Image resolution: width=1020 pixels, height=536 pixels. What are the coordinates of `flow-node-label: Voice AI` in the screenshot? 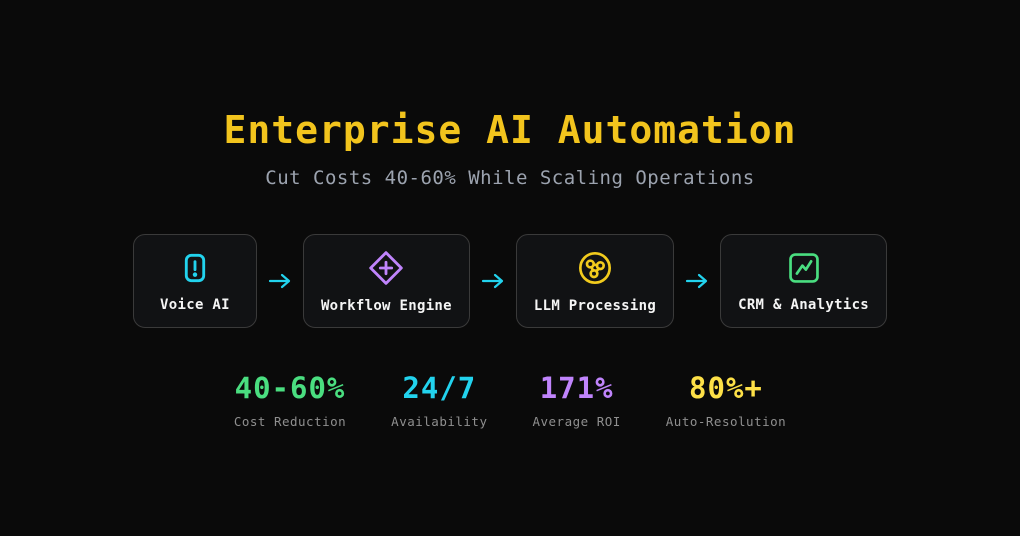 It's located at (195, 304).